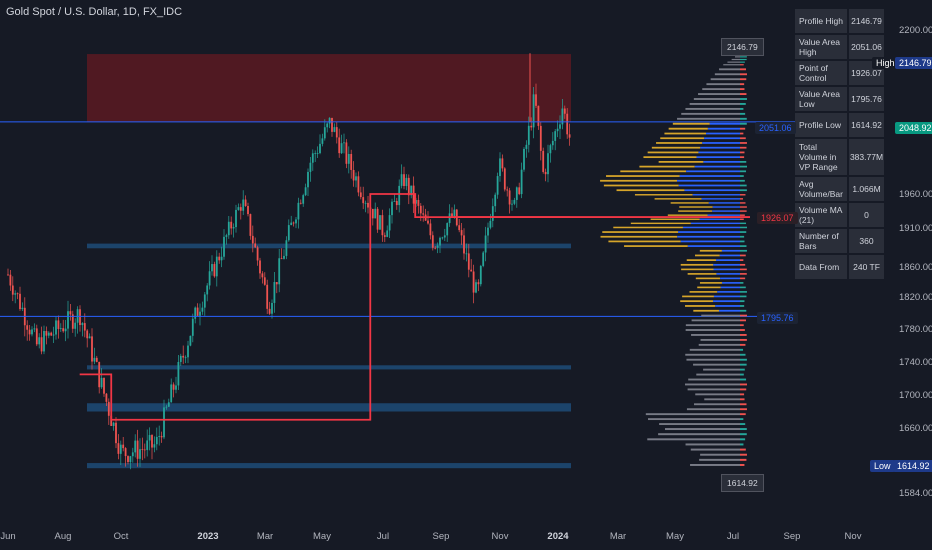 The height and width of the screenshot is (550, 932). What do you see at coordinates (915, 194) in the screenshot?
I see `y-tick-label: 1960.00` at bounding box center [915, 194].